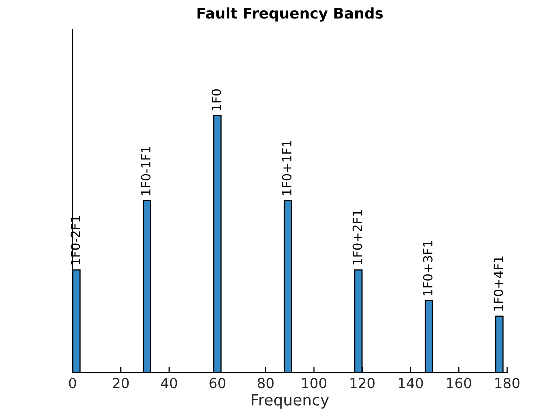 This screenshot has width=560, height=420. I want to click on x-tick-label: 60, so click(218, 383).